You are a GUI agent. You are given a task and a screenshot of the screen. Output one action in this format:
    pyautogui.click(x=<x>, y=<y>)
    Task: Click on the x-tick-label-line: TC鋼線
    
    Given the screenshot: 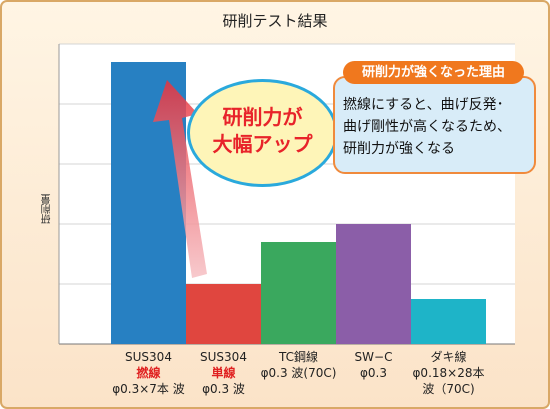 What is the action you would take?
    pyautogui.click(x=298, y=357)
    